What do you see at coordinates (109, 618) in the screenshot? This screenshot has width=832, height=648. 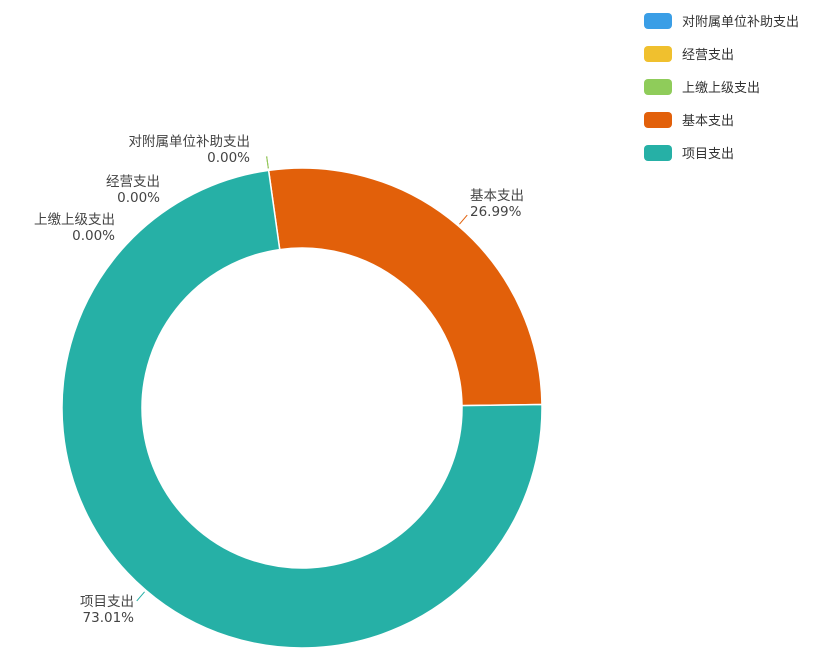 I see `slice-label-value: 73.01%` at bounding box center [109, 618].